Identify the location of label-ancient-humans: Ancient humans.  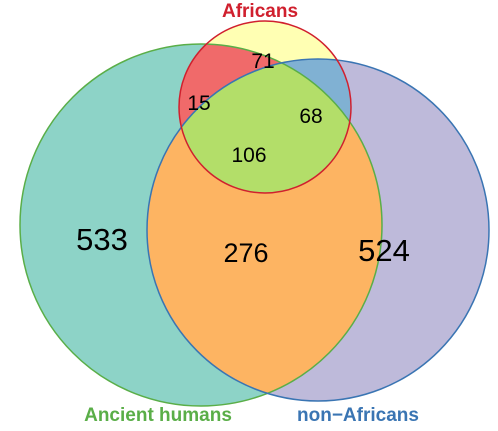
(158, 415).